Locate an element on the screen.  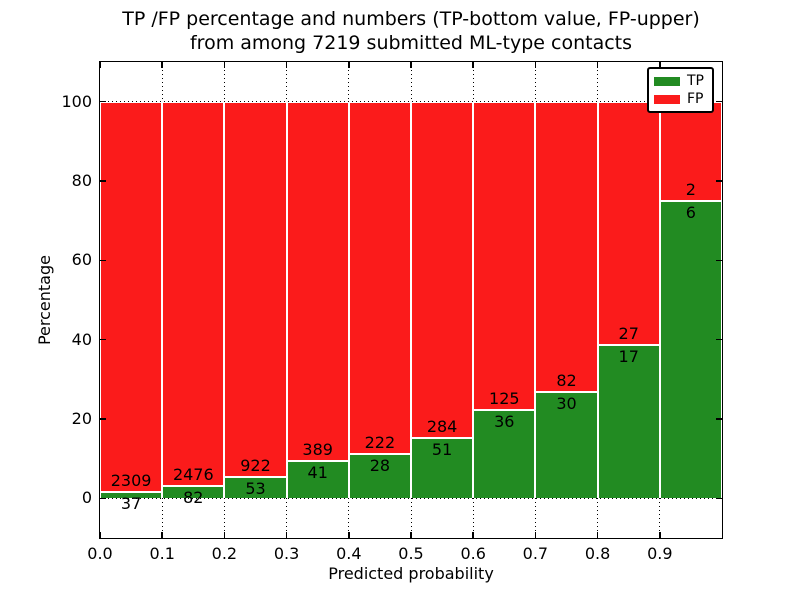
bar-count-label-tp: 28 is located at coordinates (380, 465).